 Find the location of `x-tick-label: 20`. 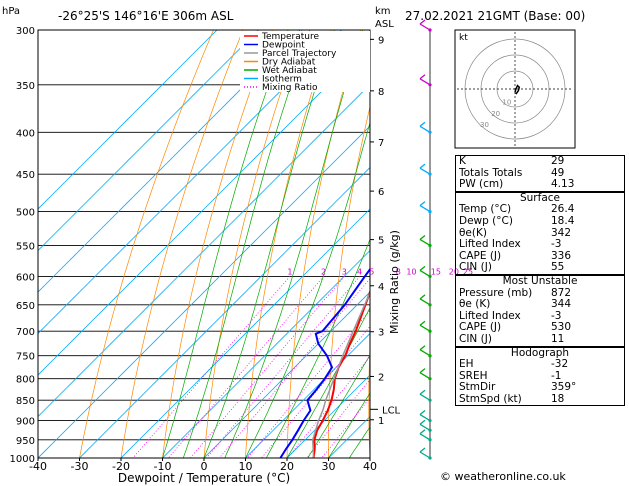

x-tick-label: 20 is located at coordinates (287, 466).